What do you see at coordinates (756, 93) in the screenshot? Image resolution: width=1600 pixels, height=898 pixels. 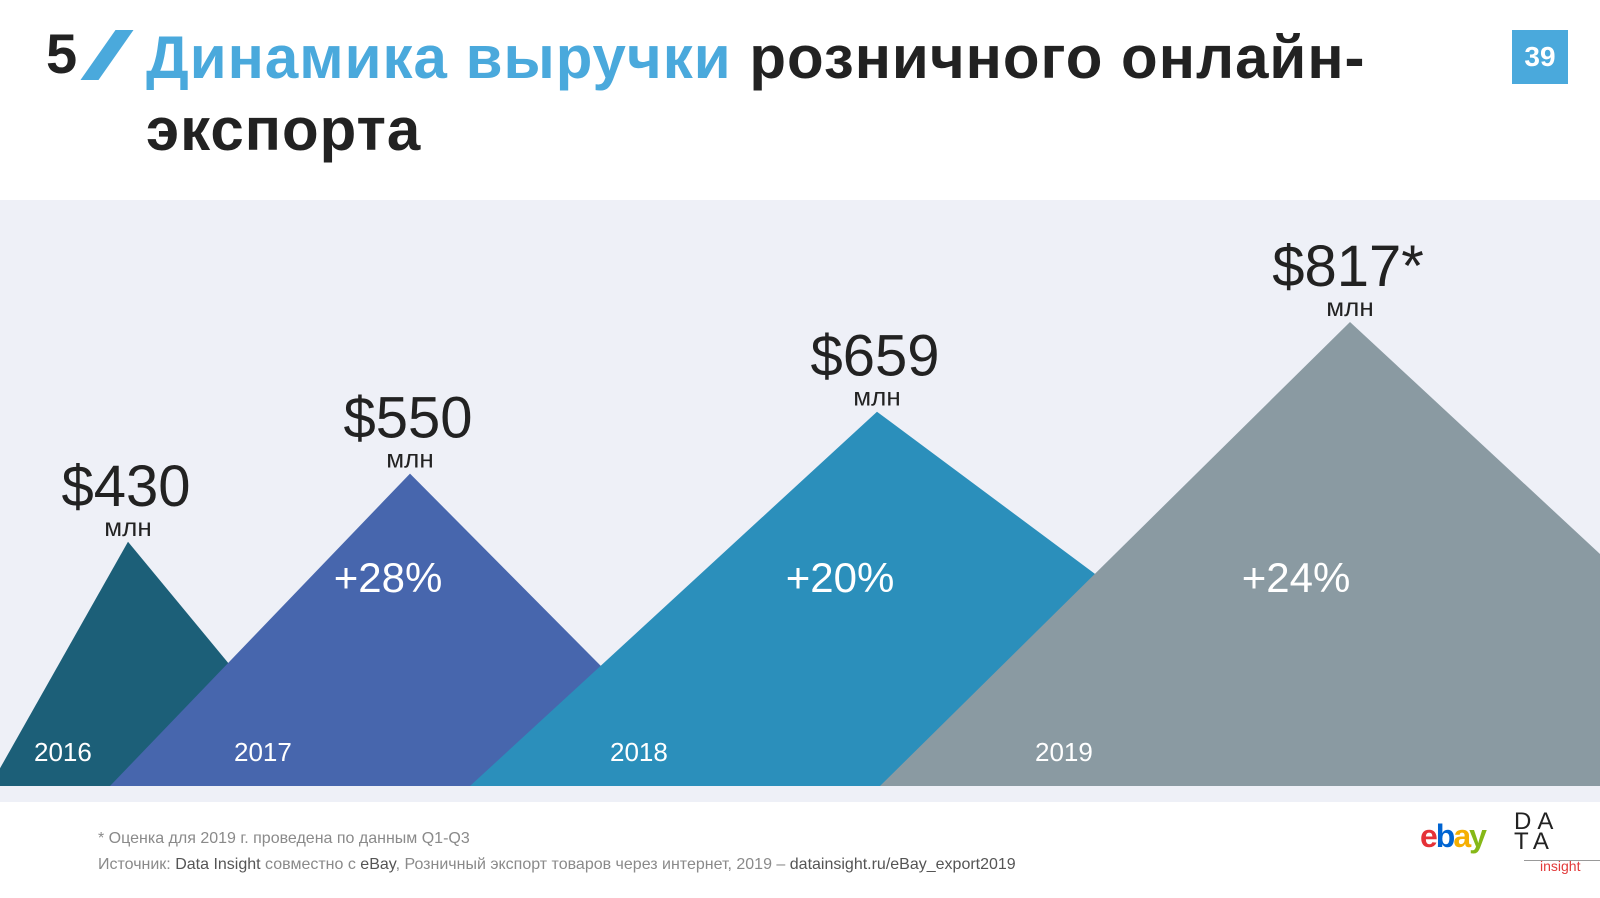 I see `title-rest: розничного онлайн-экспорта` at bounding box center [756, 93].